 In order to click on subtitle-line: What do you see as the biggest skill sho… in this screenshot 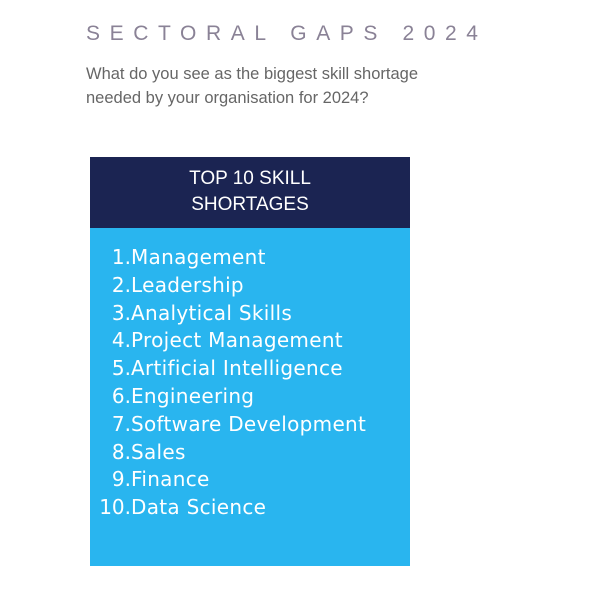, I will do `click(252, 74)`.